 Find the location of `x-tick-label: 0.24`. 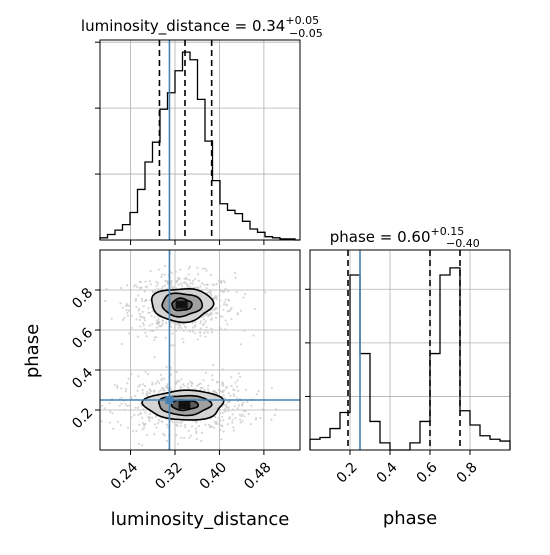

x-tick-label: 0.24 is located at coordinates (124, 475).